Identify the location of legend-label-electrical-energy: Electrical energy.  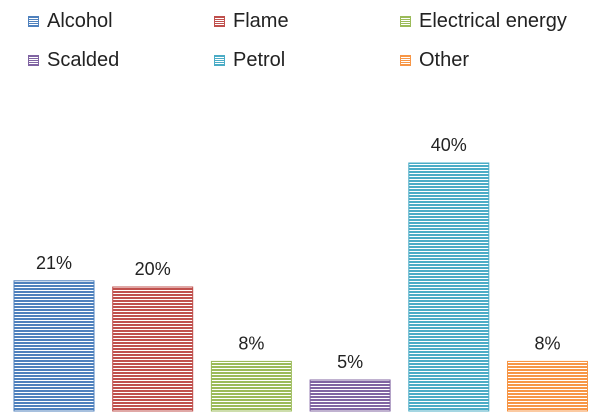
(493, 20).